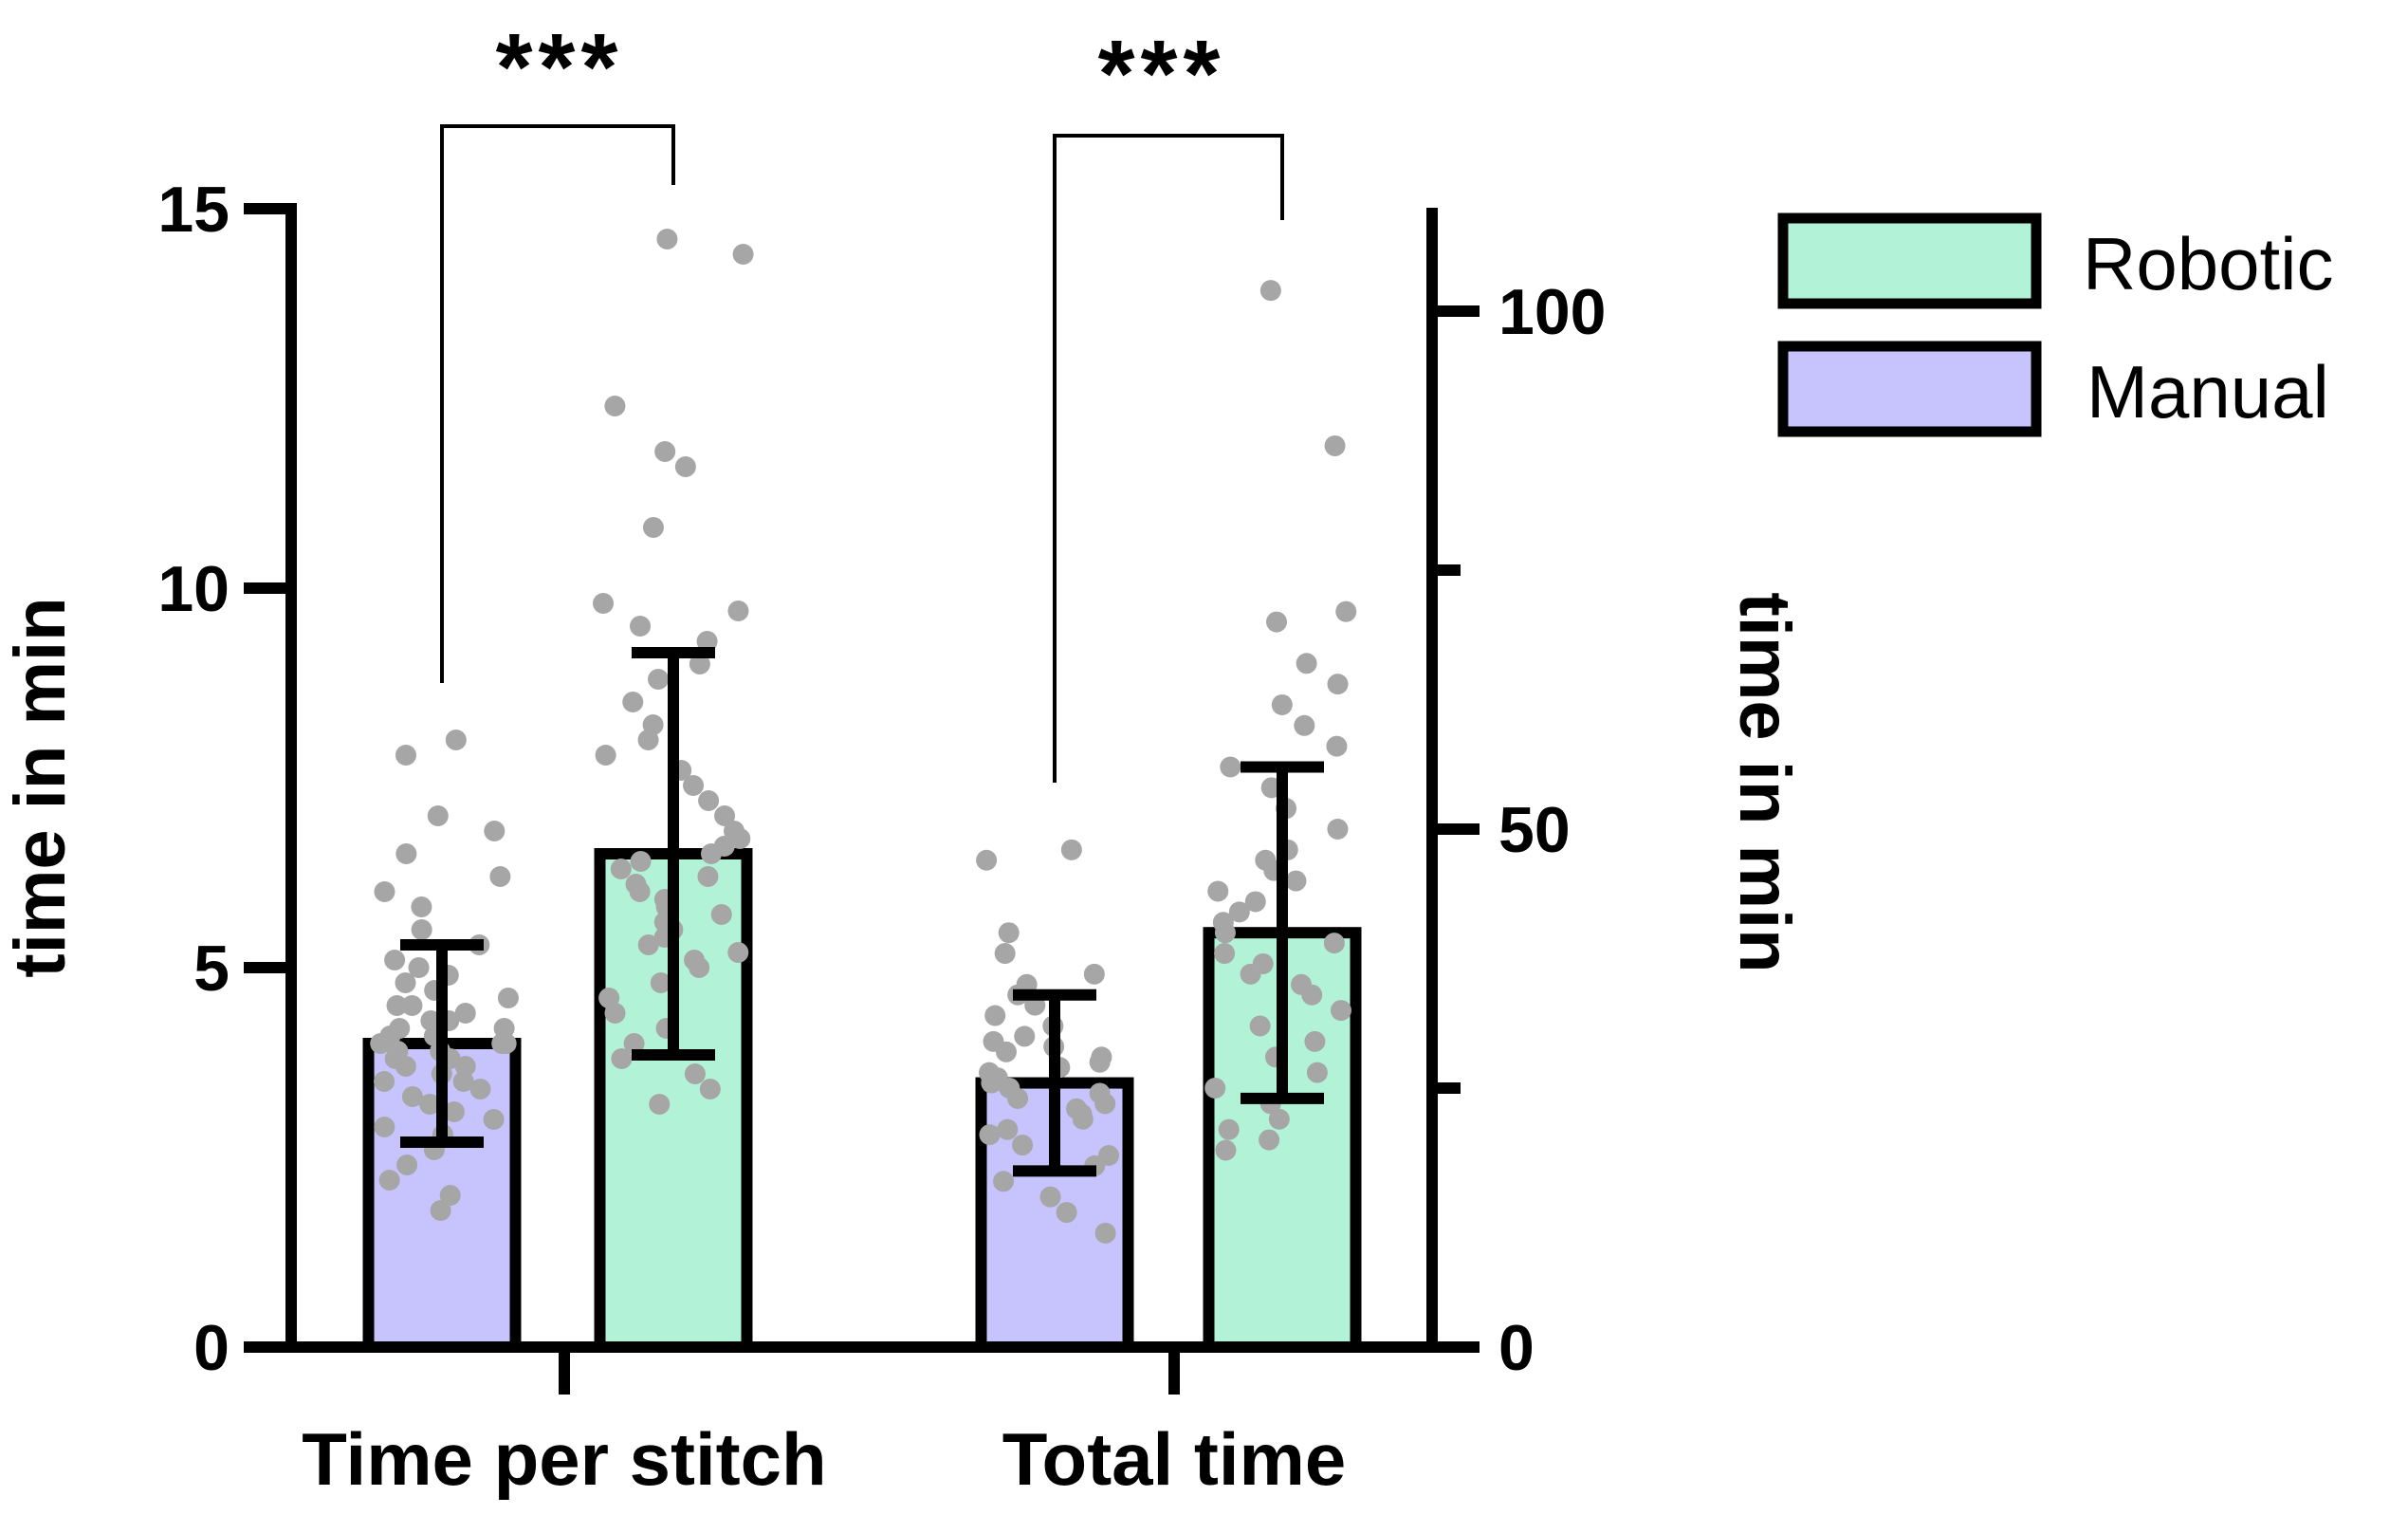 Image resolution: width=2408 pixels, height=1515 pixels. What do you see at coordinates (1552, 312) in the screenshot?
I see `right-tick-label-100: 100` at bounding box center [1552, 312].